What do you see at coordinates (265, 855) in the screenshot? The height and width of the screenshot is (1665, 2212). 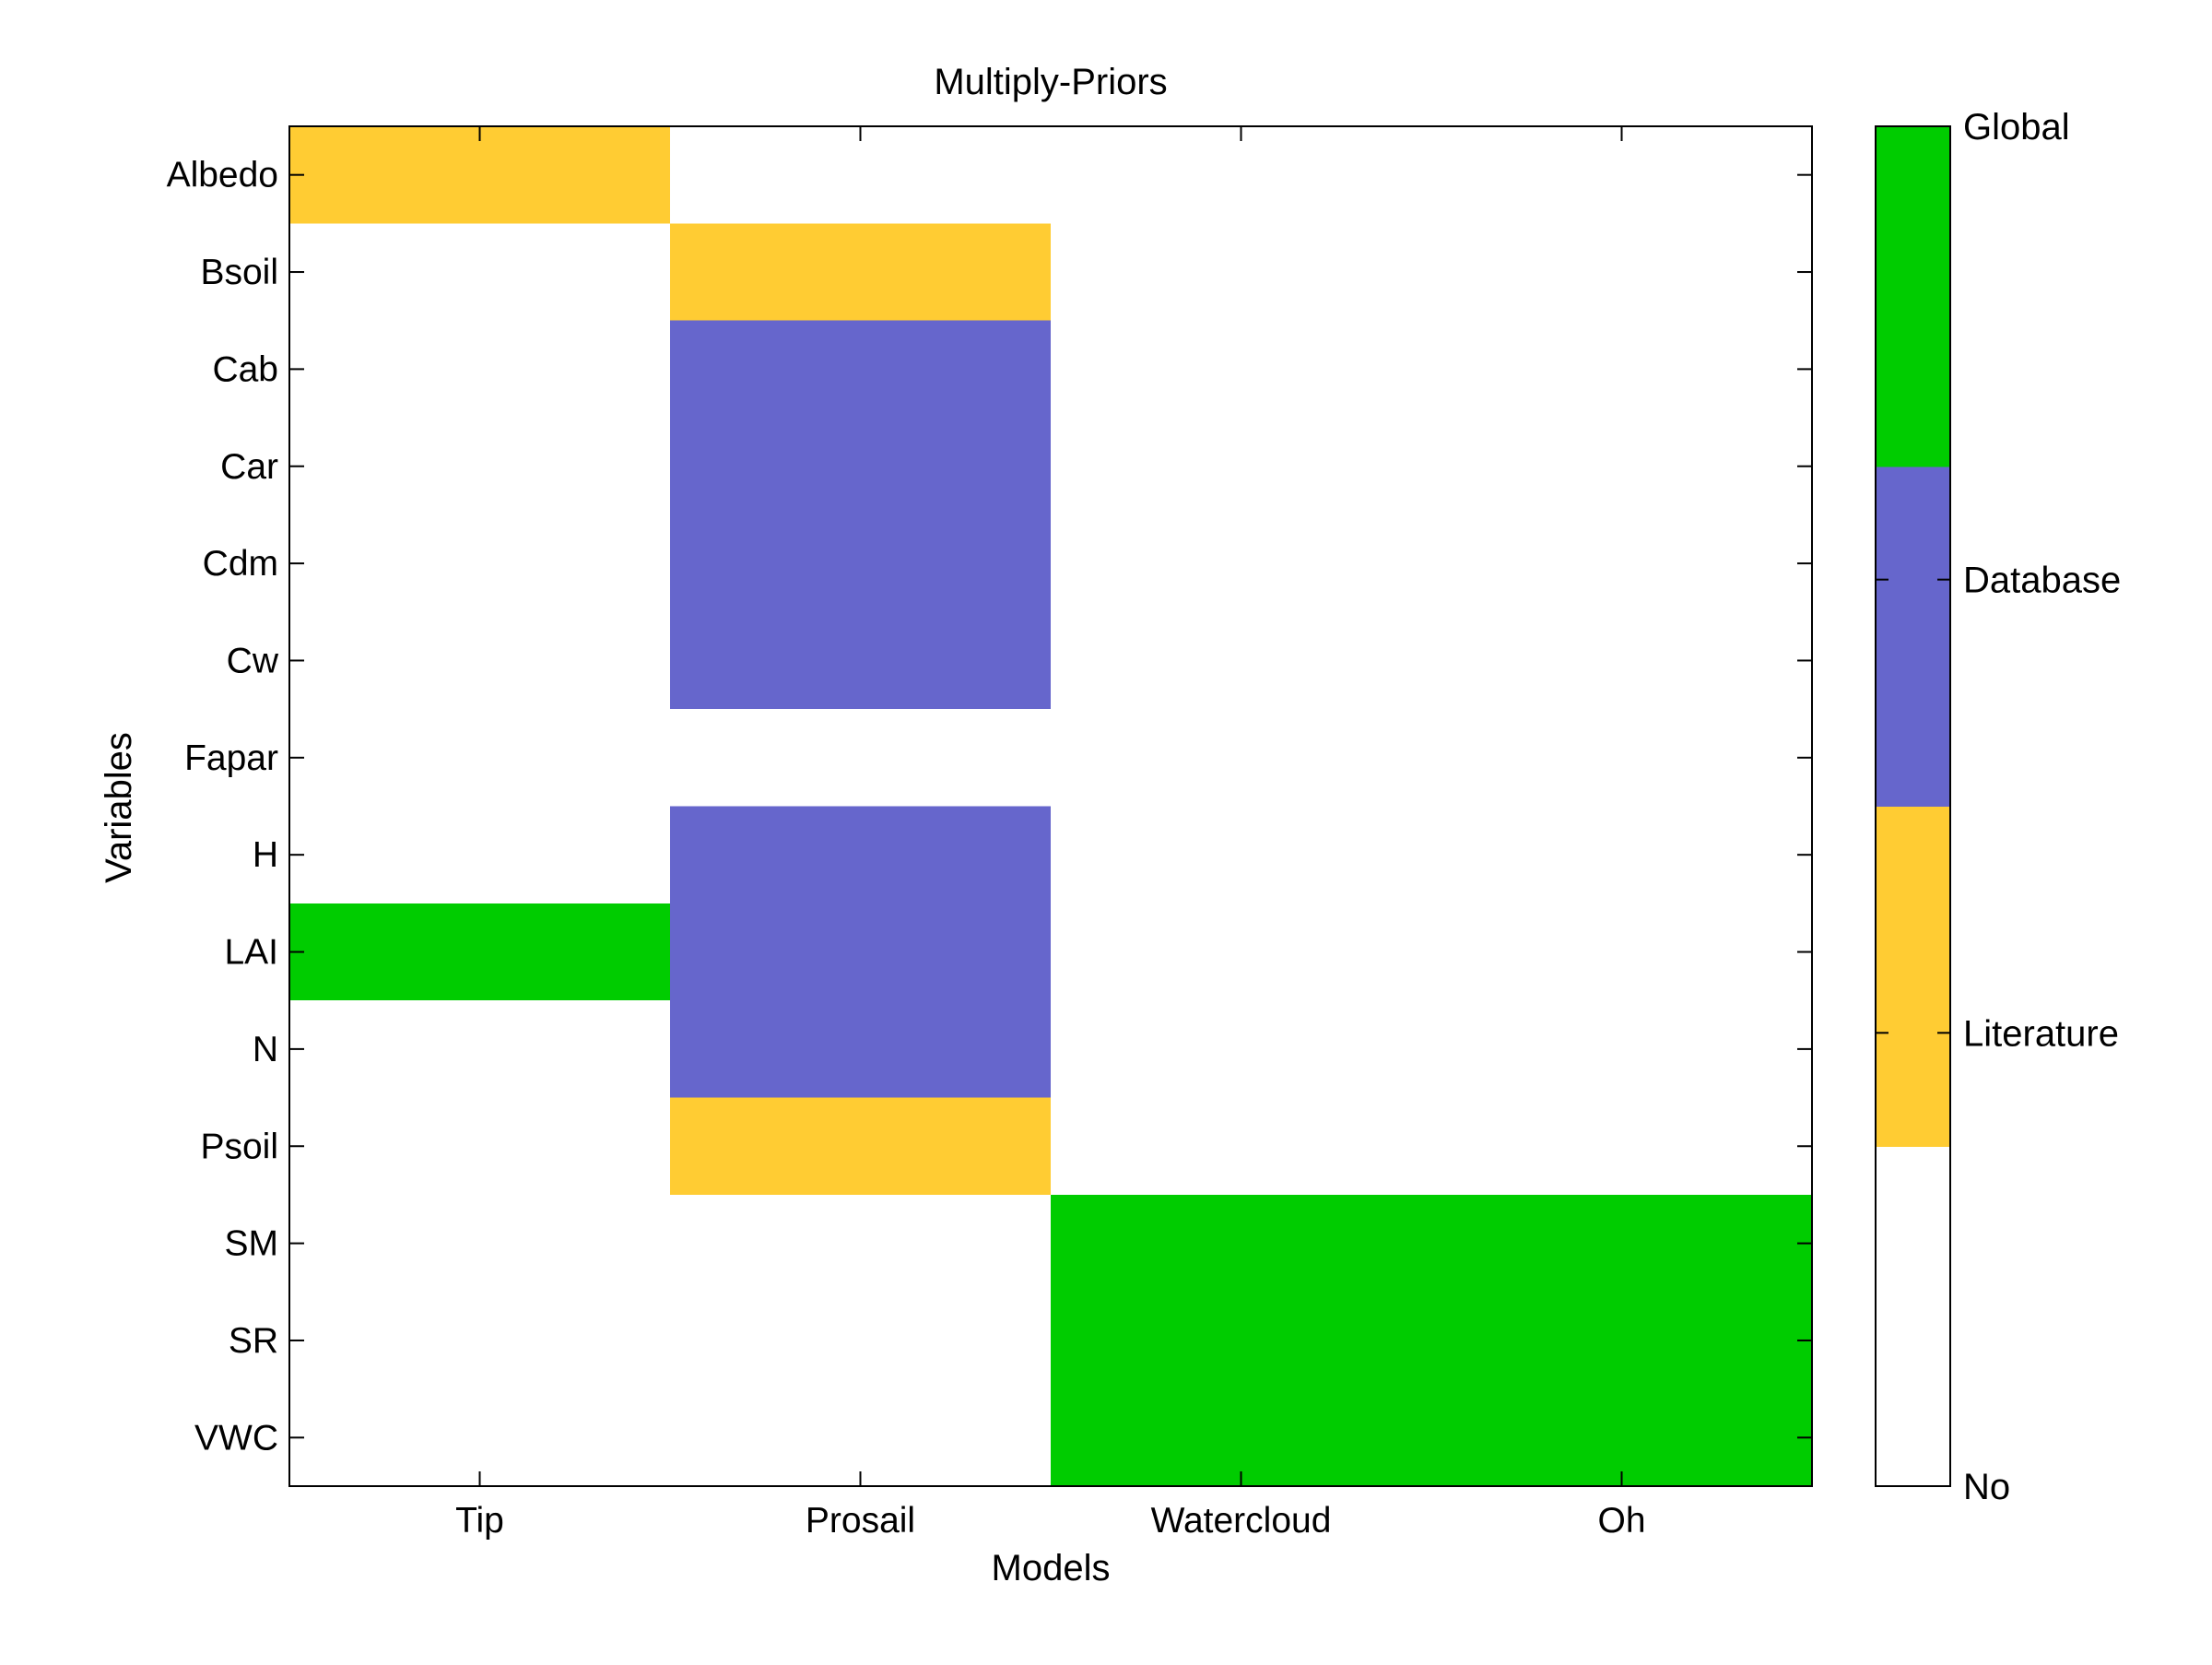 I see `y-tick-label-h: H` at bounding box center [265, 855].